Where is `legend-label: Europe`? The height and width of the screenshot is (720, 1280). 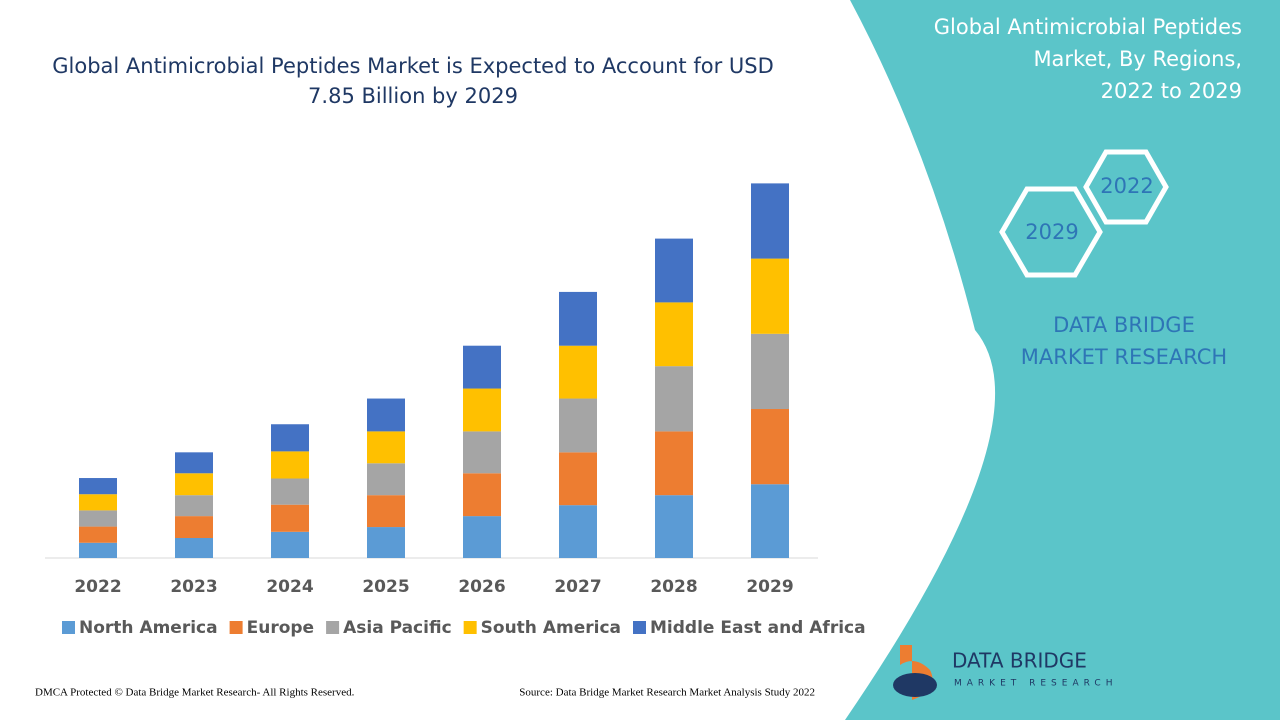 legend-label: Europe is located at coordinates (280, 628).